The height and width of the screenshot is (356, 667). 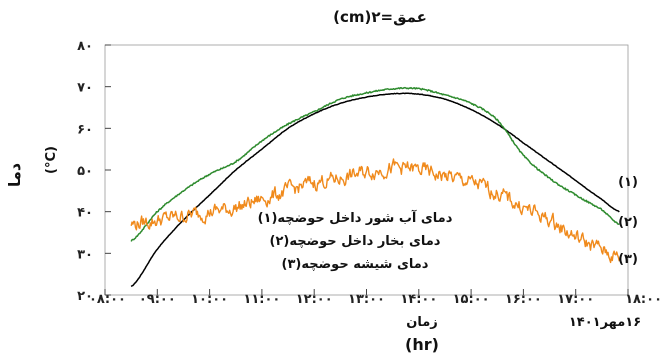 I want to click on y-axis: ۲۰ ۳۰ ۴۰ ۵۰ ۶۰ ۷۰ ۸۰, so click(x=94, y=171).